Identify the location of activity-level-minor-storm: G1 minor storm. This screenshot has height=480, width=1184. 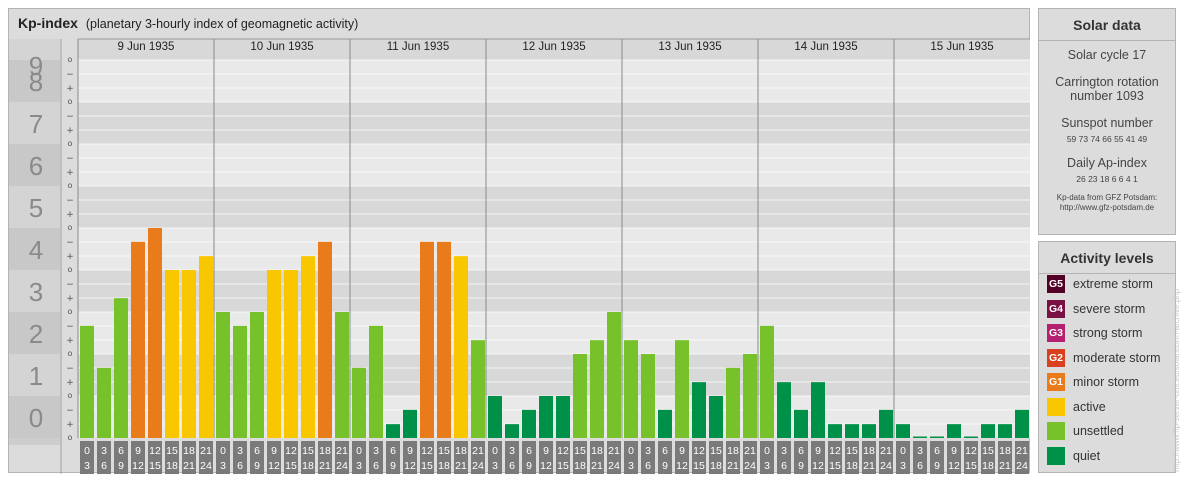
(1093, 382).